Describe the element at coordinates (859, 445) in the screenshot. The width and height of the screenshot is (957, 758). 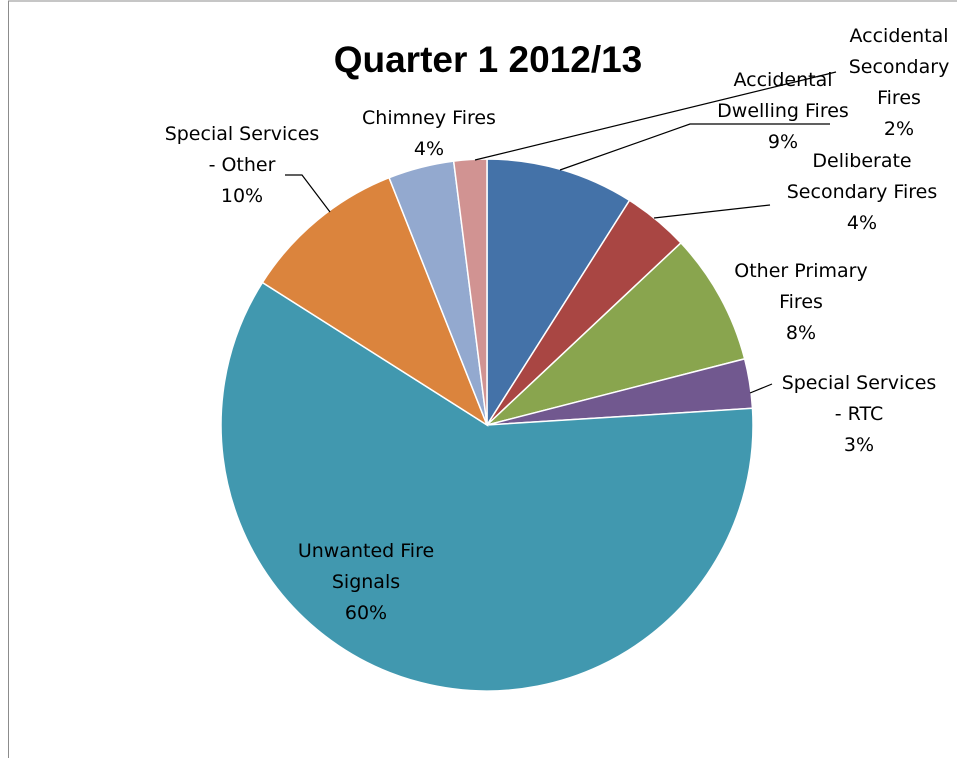
I see `slice-percent: 3%` at that location.